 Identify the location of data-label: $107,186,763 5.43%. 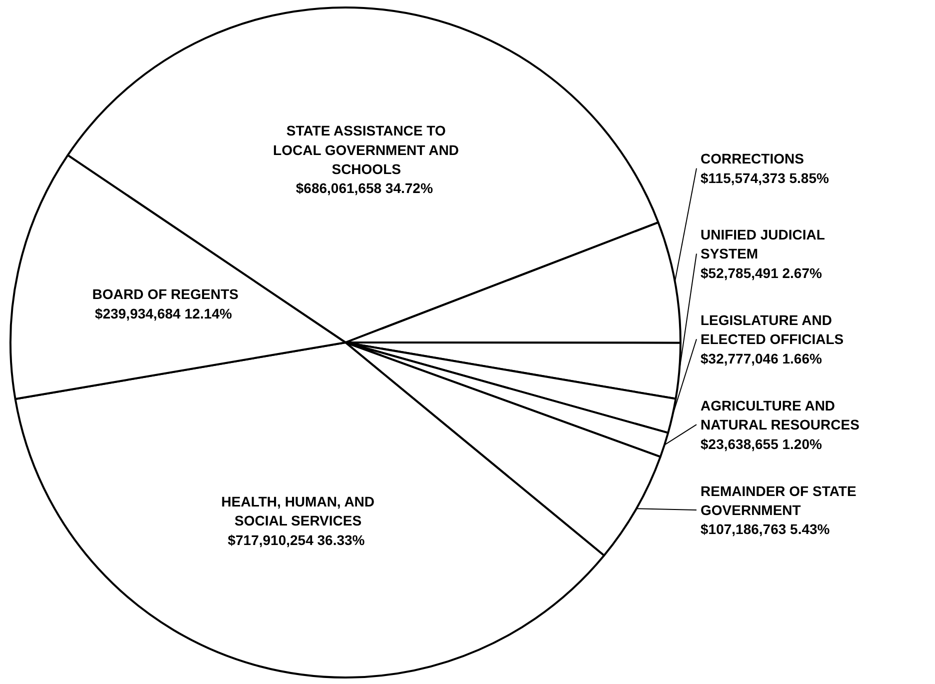
(765, 529).